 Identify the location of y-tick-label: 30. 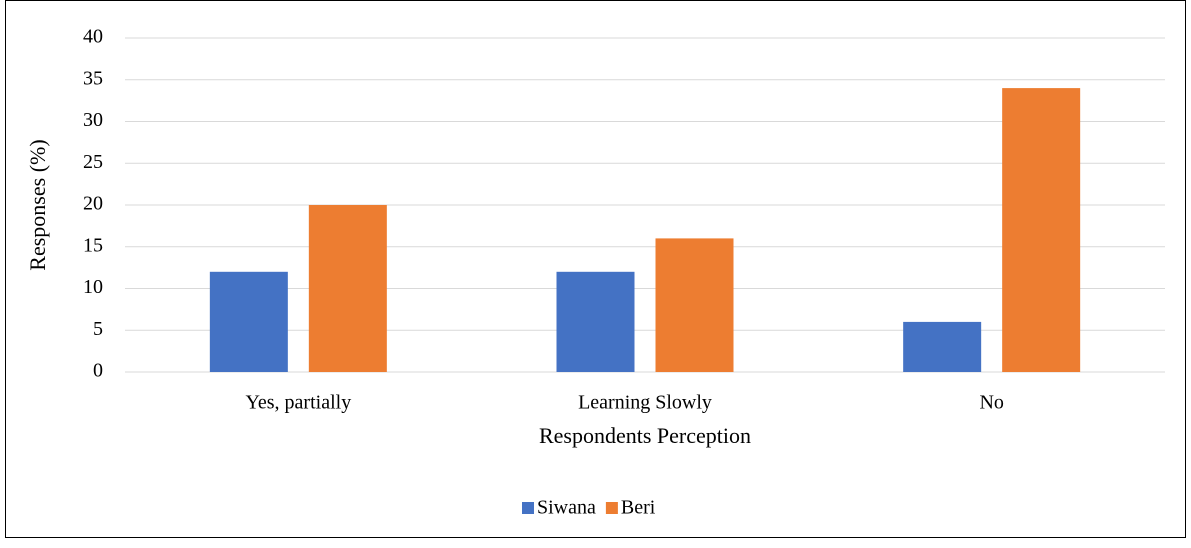
(93, 120).